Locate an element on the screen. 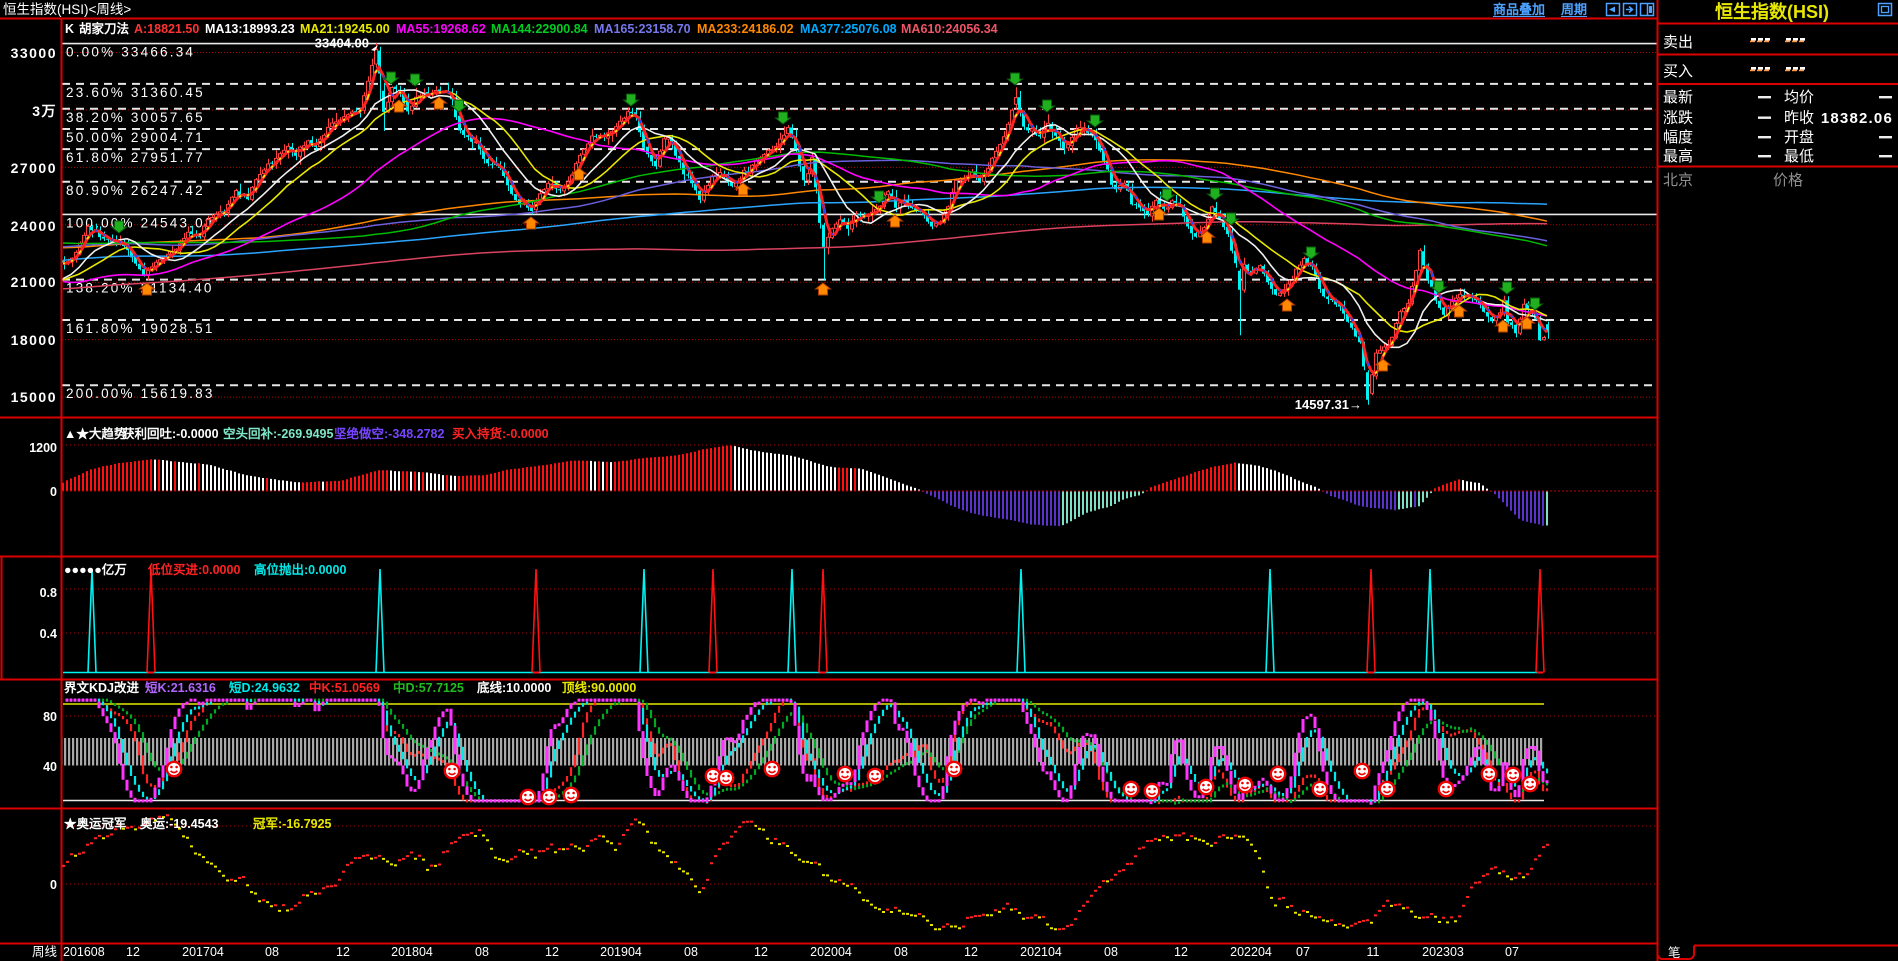 The height and width of the screenshot is (961, 1898). svg-text: 21000 is located at coordinates (34, 282).